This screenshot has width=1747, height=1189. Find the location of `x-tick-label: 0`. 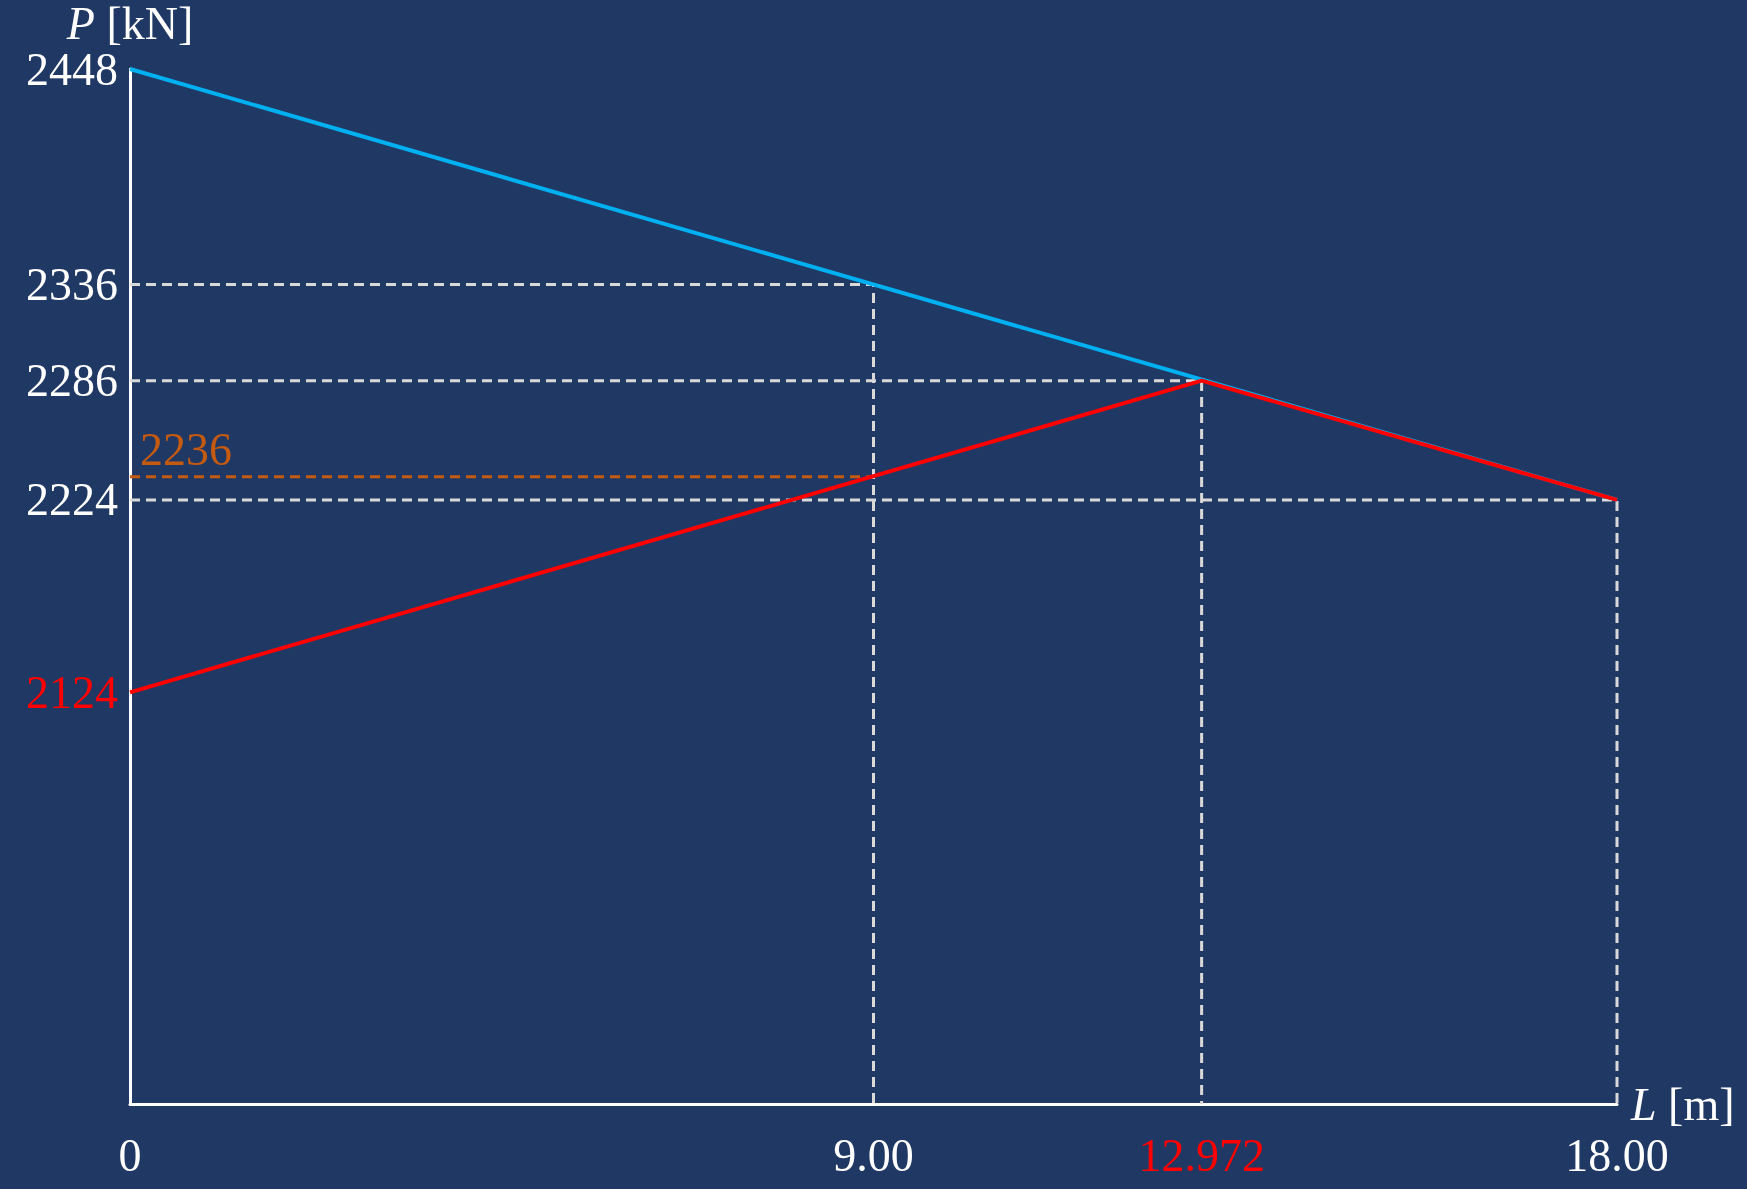

x-tick-label: 0 is located at coordinates (130, 1155).